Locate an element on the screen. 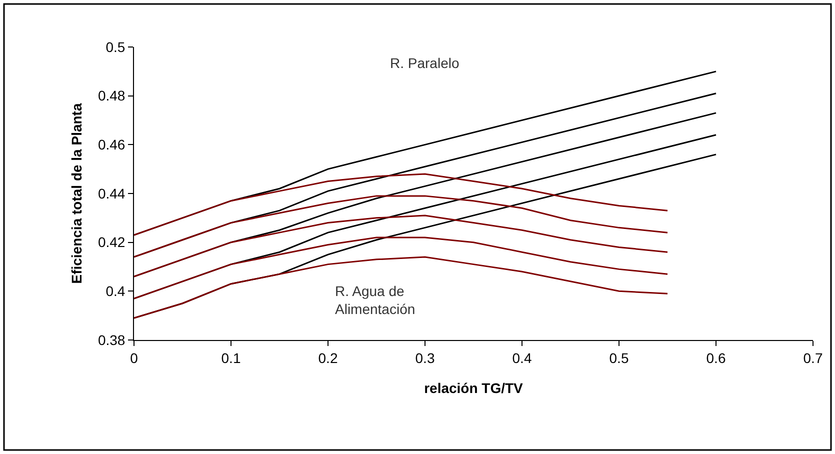 The height and width of the screenshot is (454, 835). y-tick-label: 0.42 is located at coordinates (112, 242).